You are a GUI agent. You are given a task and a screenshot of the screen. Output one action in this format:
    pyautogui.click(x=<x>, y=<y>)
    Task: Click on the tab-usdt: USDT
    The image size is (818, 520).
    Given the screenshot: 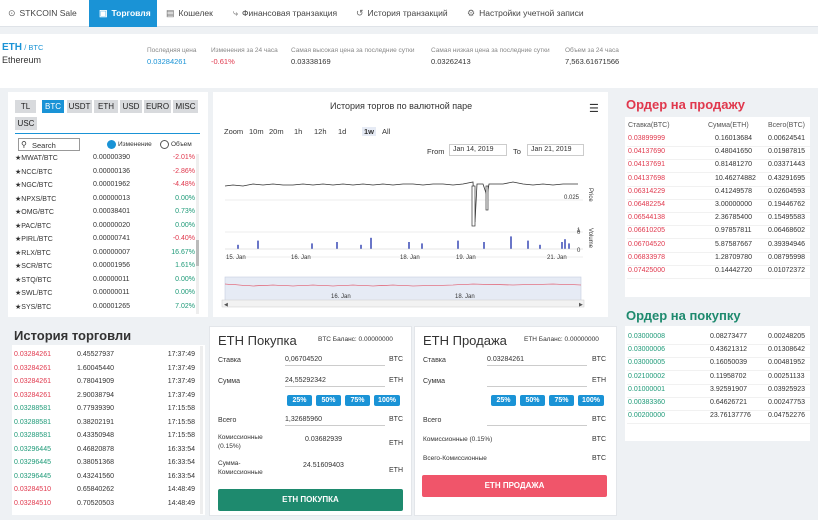 What is the action you would take?
    pyautogui.click(x=79, y=106)
    